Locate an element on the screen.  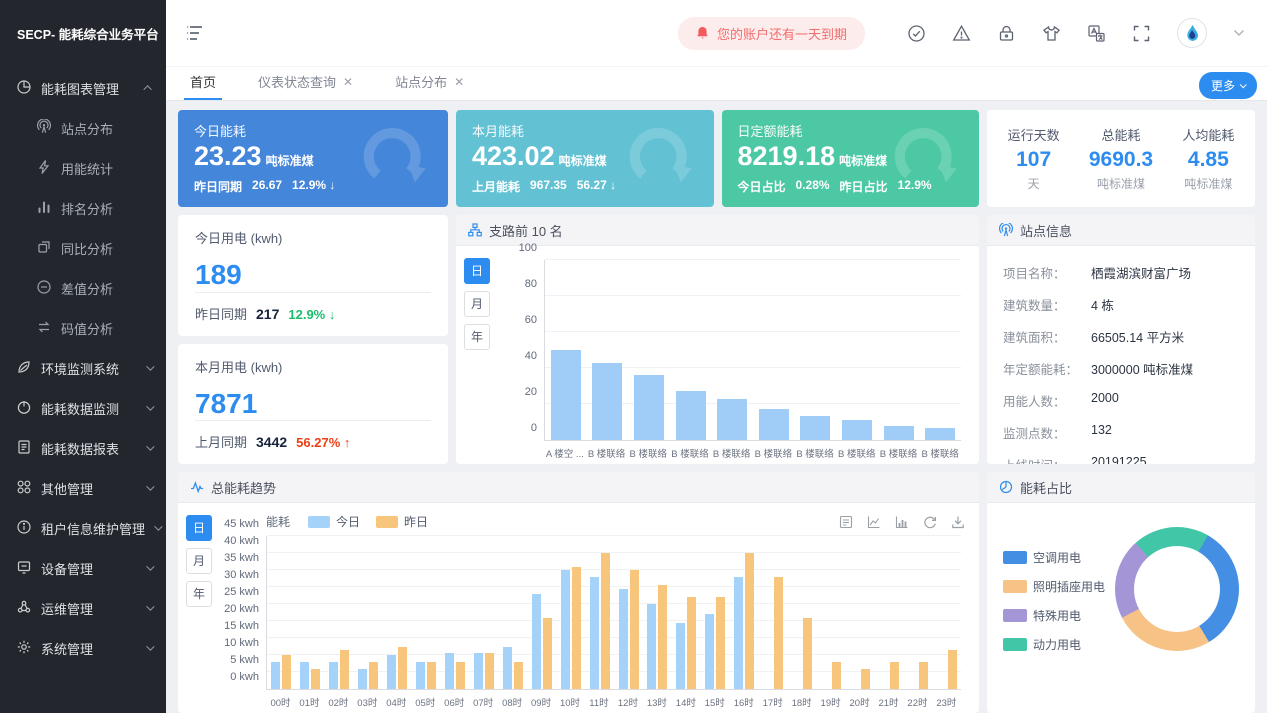
theme-icon is located at coordinates (1051, 33).